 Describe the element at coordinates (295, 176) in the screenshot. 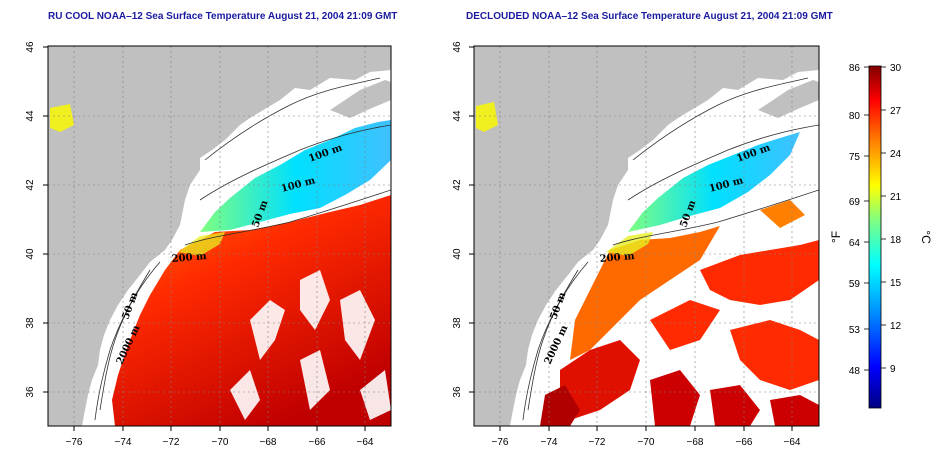

I see `left-sst-cool` at that location.